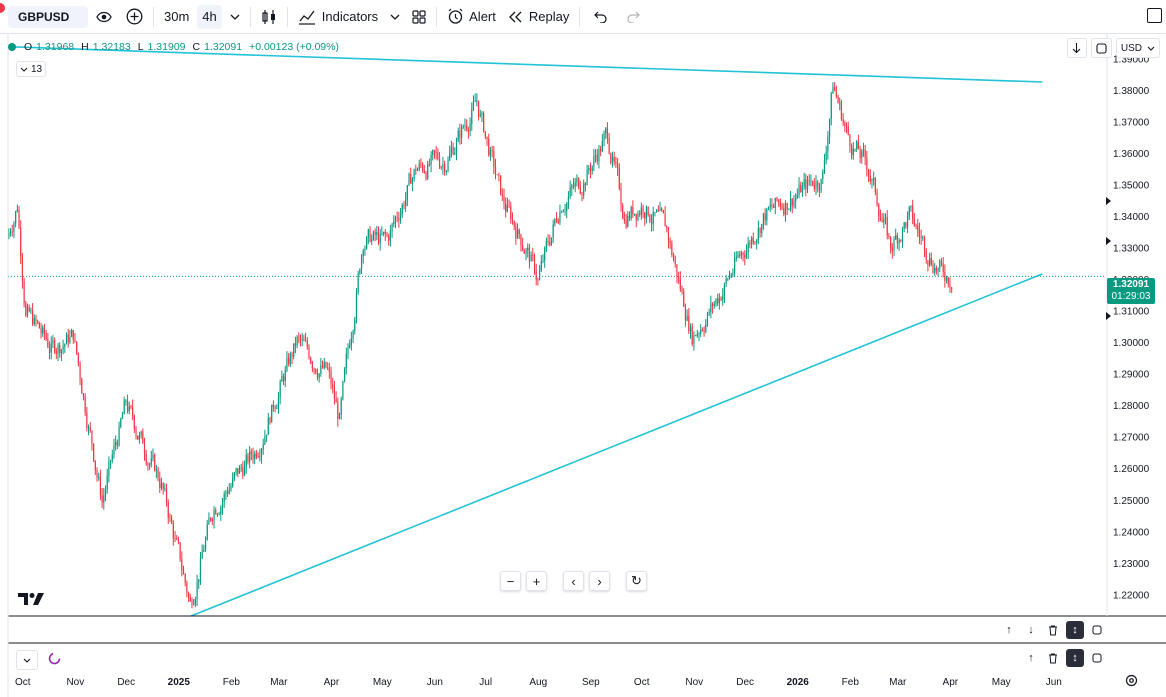 This screenshot has width=1166, height=697. I want to click on price-tick-label: 1.39000, so click(1131, 60).